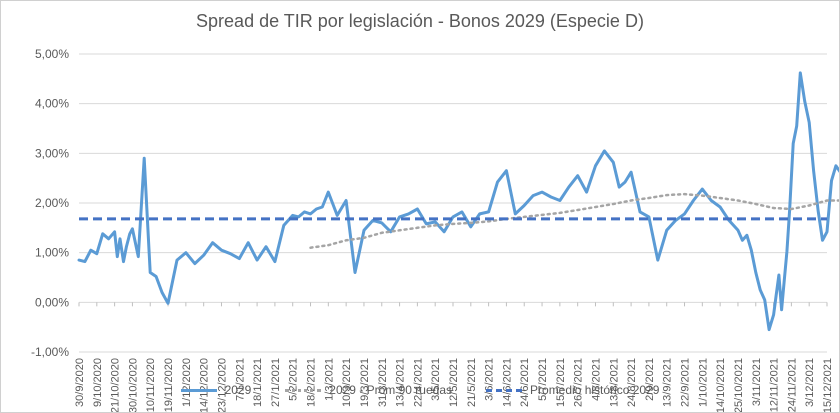 This screenshot has height=413, width=840. What do you see at coordinates (739, 385) in the screenshot?
I see `x-tick-label: 25/10/2021` at bounding box center [739, 385].